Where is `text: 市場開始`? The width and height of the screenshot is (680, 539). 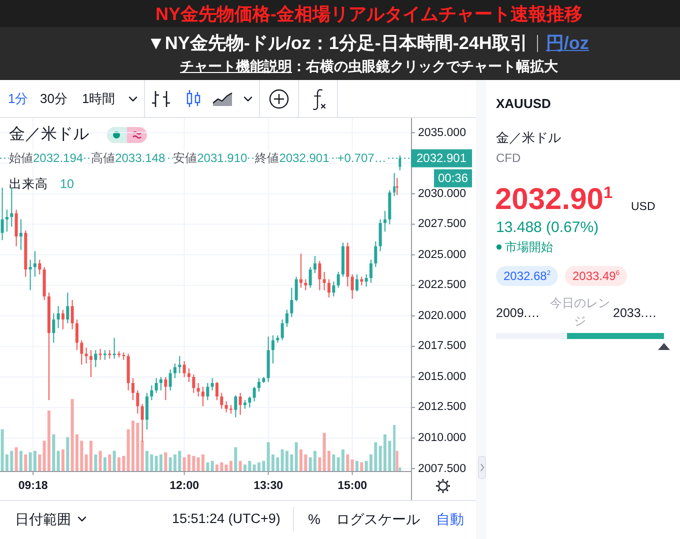
text: 市場開始 is located at coordinates (529, 247).